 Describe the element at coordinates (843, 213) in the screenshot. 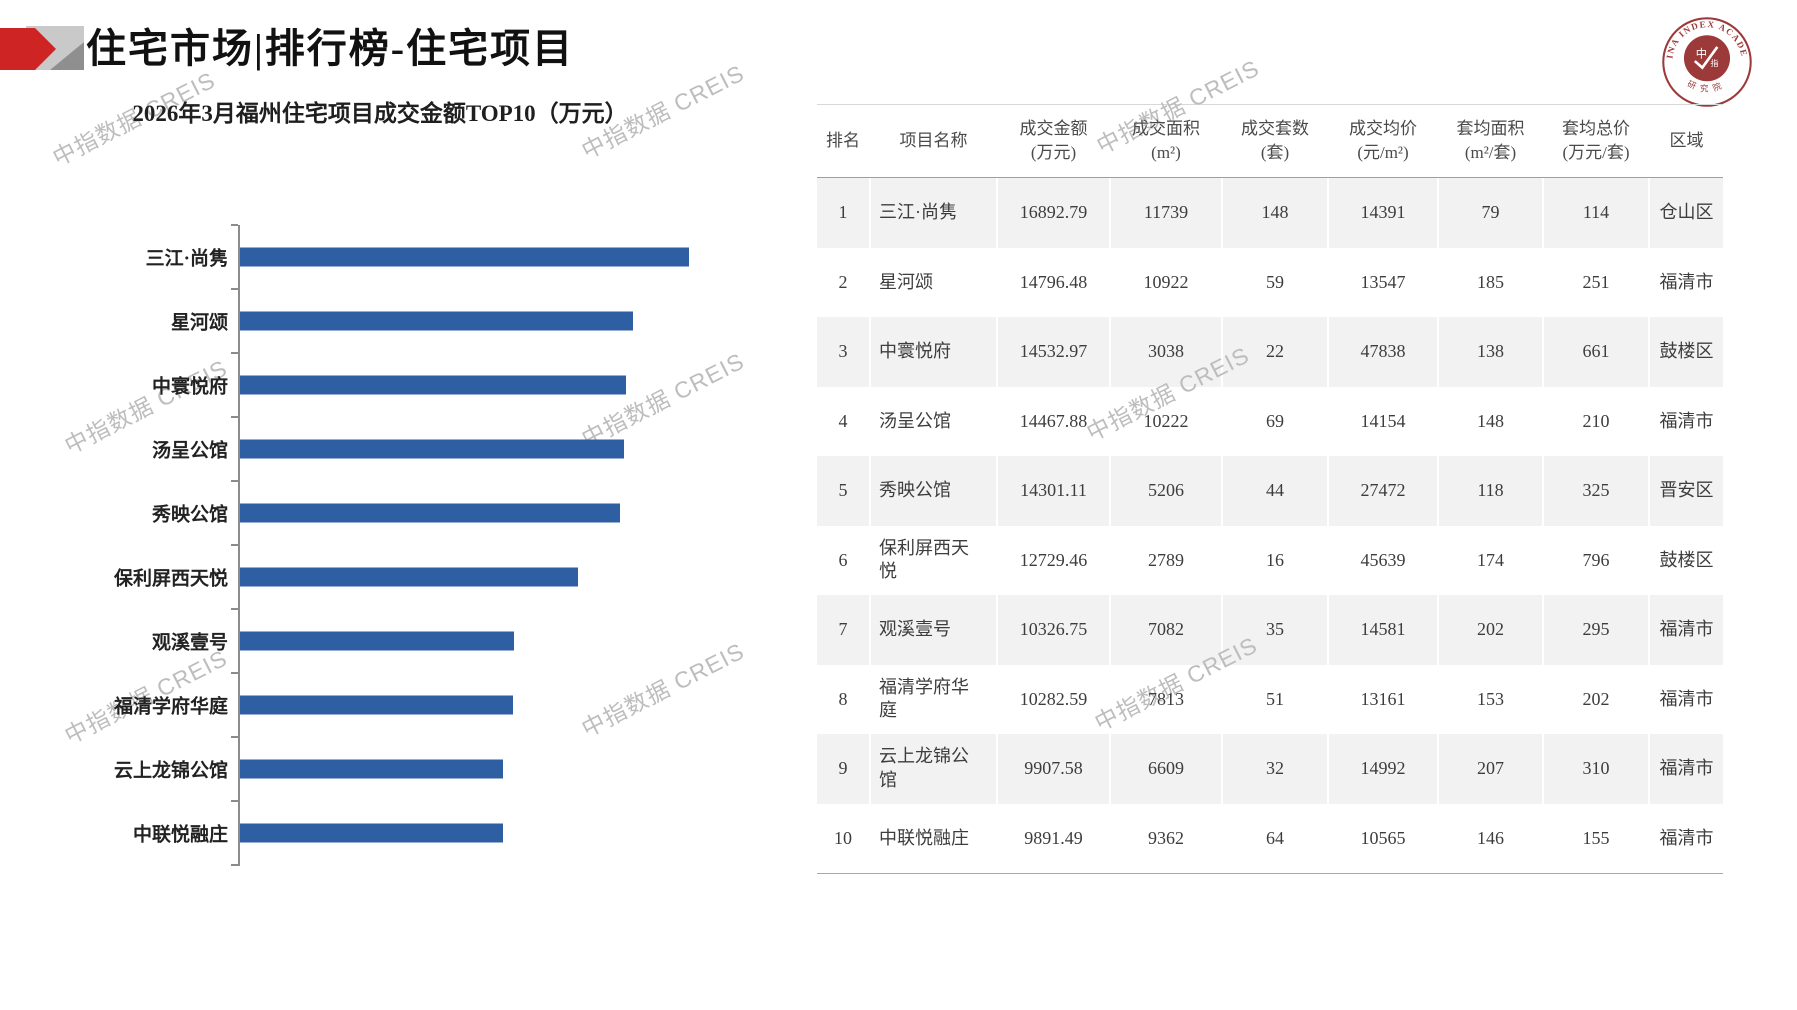

I see `table-cell: 1` at that location.